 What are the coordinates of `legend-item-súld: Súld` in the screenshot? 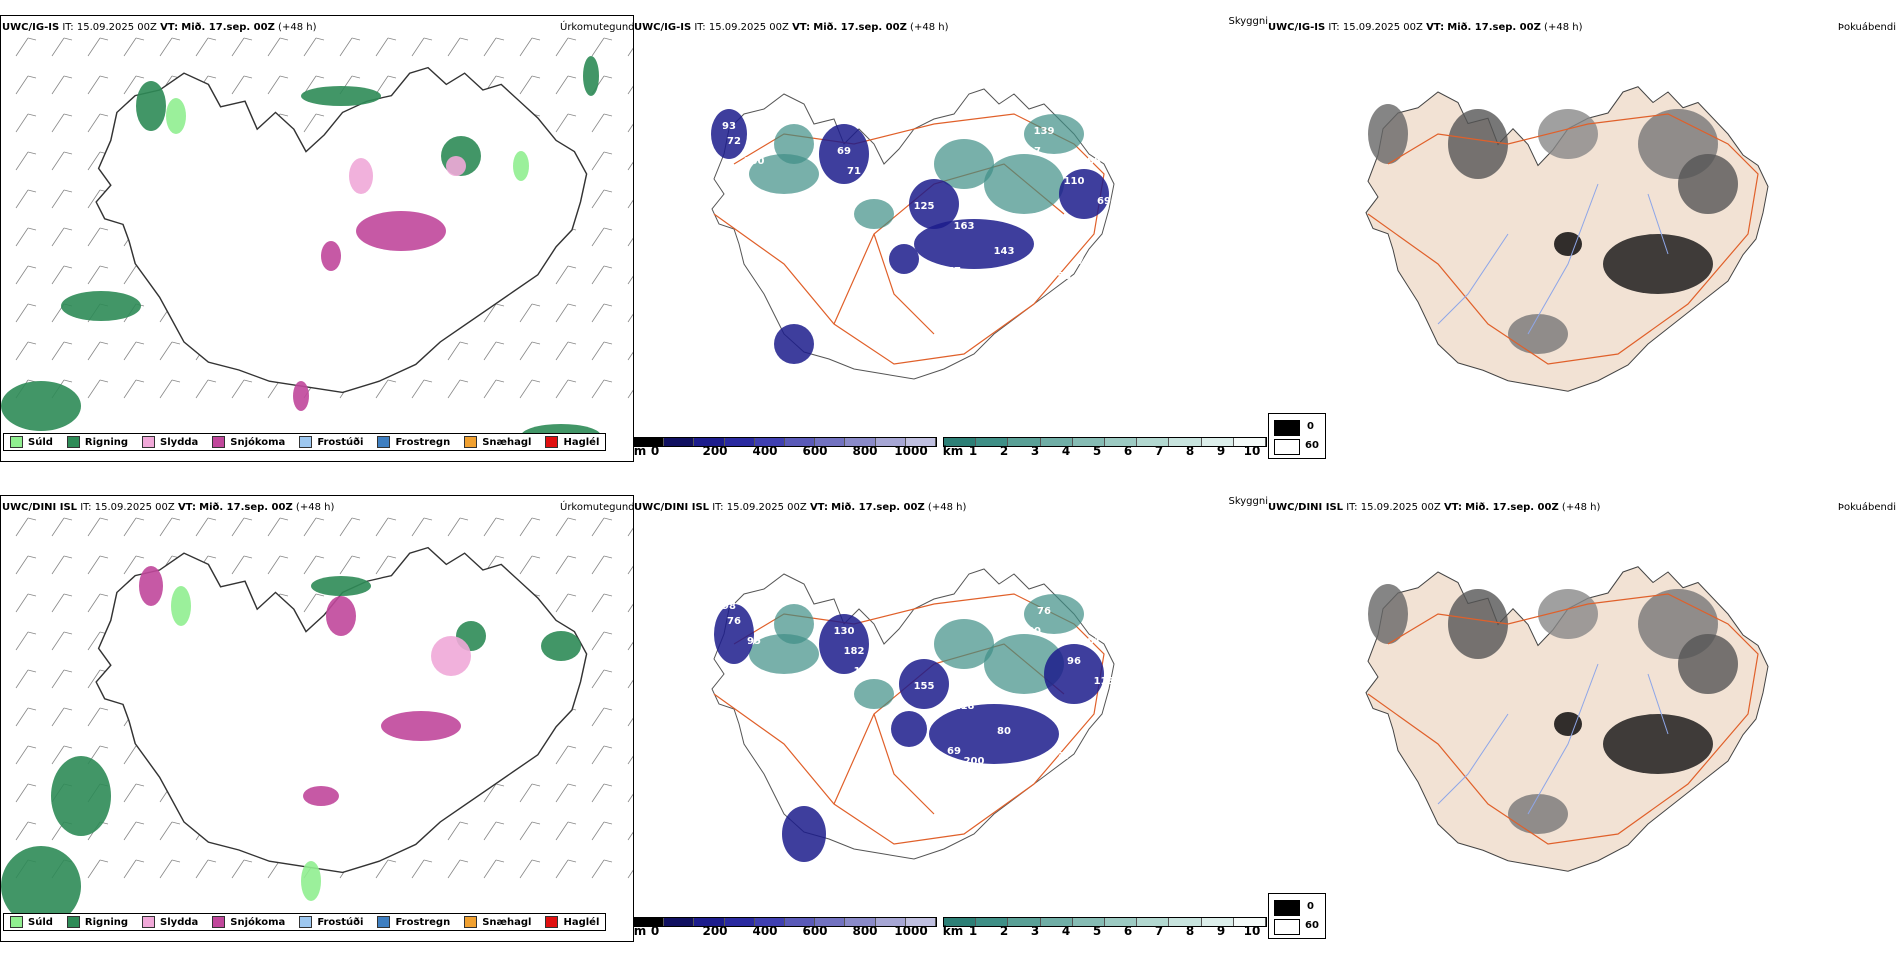 It's located at (31, 922).